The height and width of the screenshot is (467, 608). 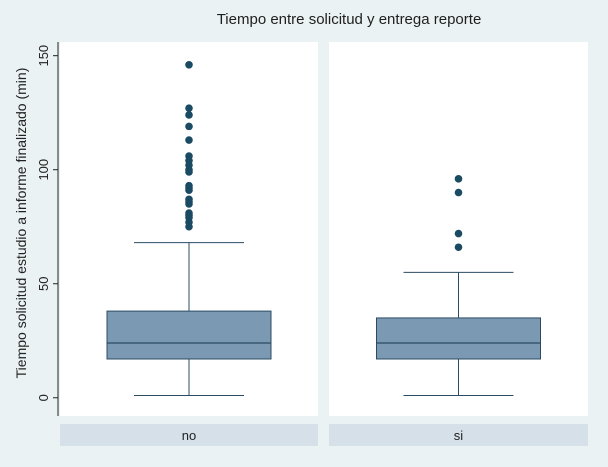 What do you see at coordinates (349, 19) in the screenshot?
I see `chart-title: Tiempo entre solicitud y entrega reporte` at bounding box center [349, 19].